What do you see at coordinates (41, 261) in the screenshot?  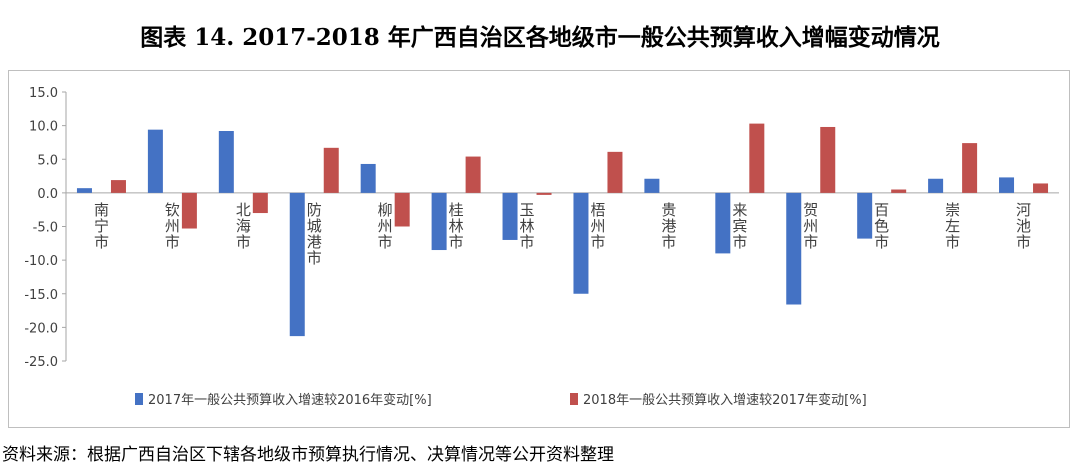 I see `y-tick-label: -10.0` at bounding box center [41, 261].